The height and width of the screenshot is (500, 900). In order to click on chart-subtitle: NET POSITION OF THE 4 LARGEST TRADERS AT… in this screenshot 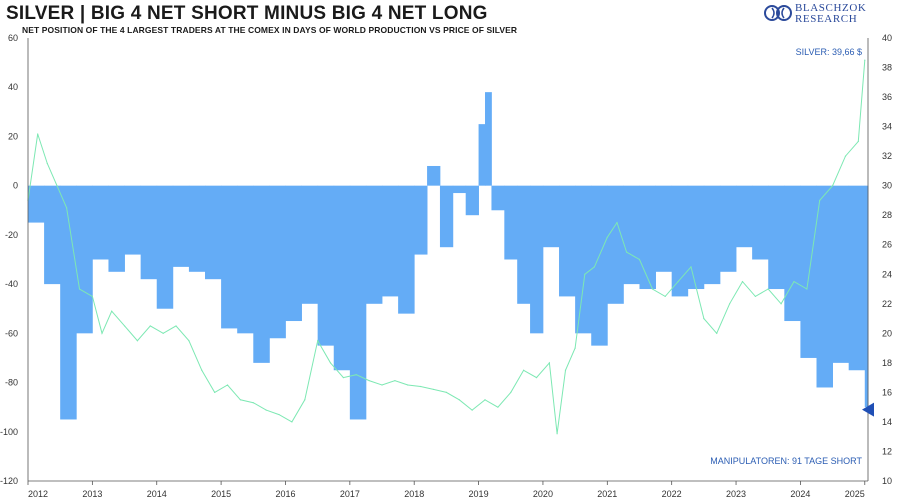, I will do `click(270, 30)`.